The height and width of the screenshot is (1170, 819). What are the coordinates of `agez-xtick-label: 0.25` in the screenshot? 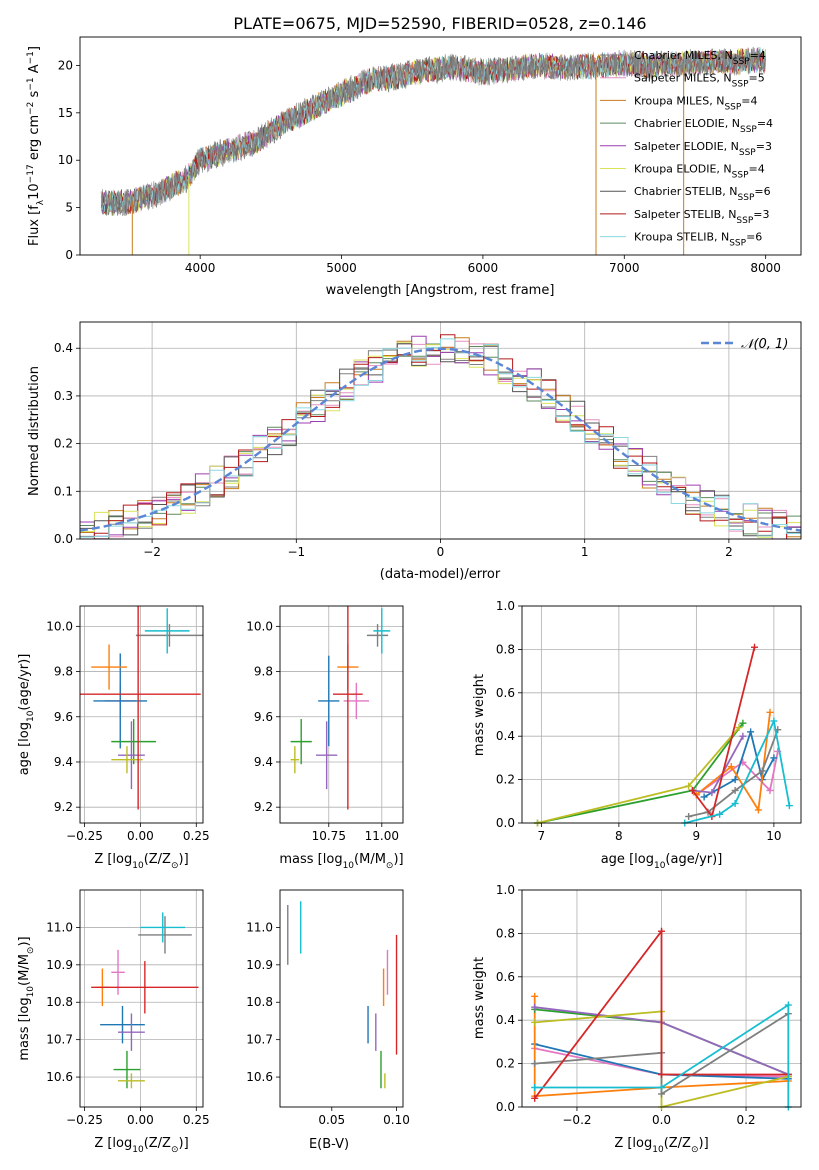 It's located at (196, 836).